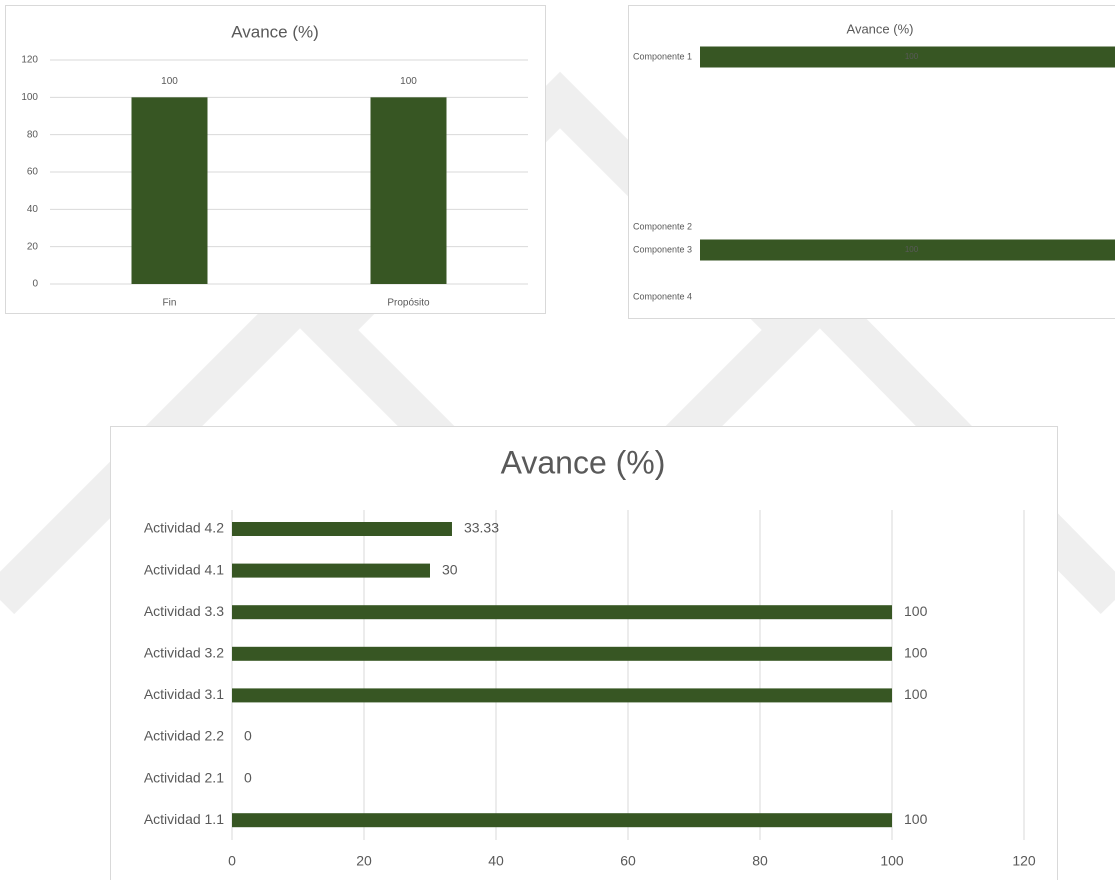  Describe the element at coordinates (29, 60) in the screenshot. I see `y-tick-label: 120` at that location.